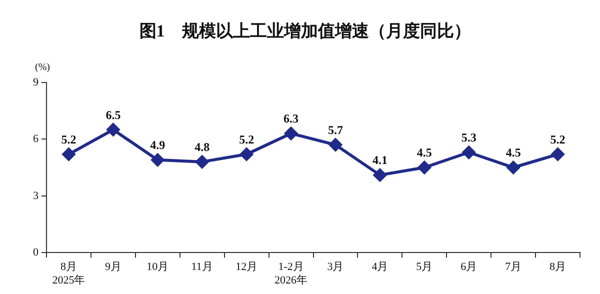 This screenshot has width=600, height=294. I want to click on chart-title: 图1 规模以上工业增加值增速（月度同比）, so click(305, 31).